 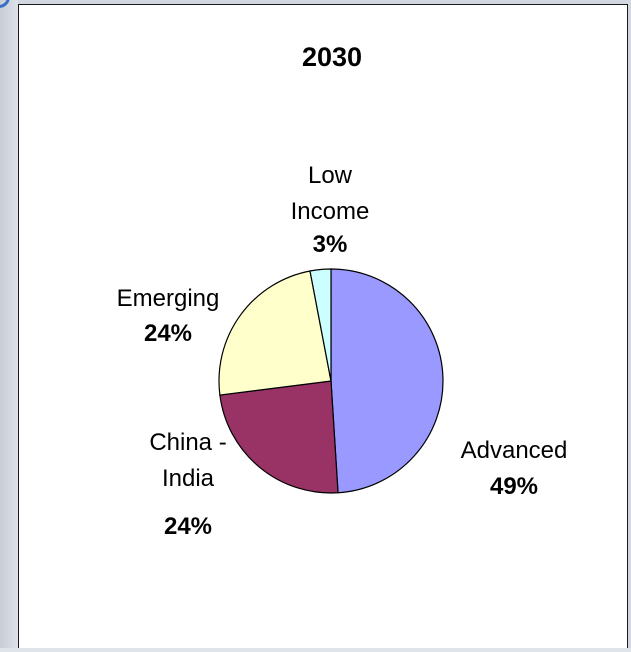 What do you see at coordinates (168, 333) in the screenshot?
I see `slice-value-emerging: 24%` at bounding box center [168, 333].